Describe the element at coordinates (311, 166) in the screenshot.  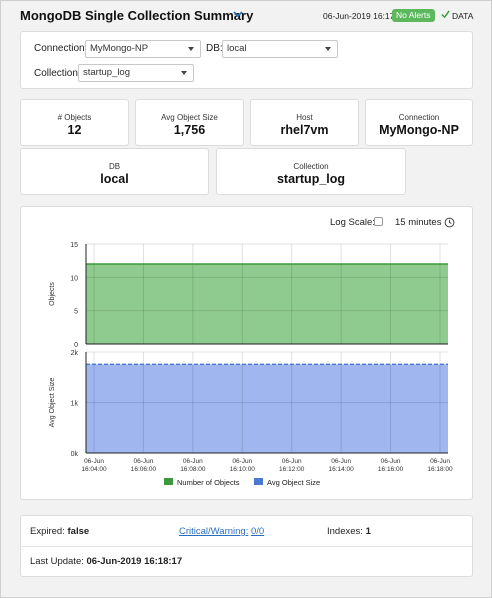
I see `kpi-label: Collection` at that location.